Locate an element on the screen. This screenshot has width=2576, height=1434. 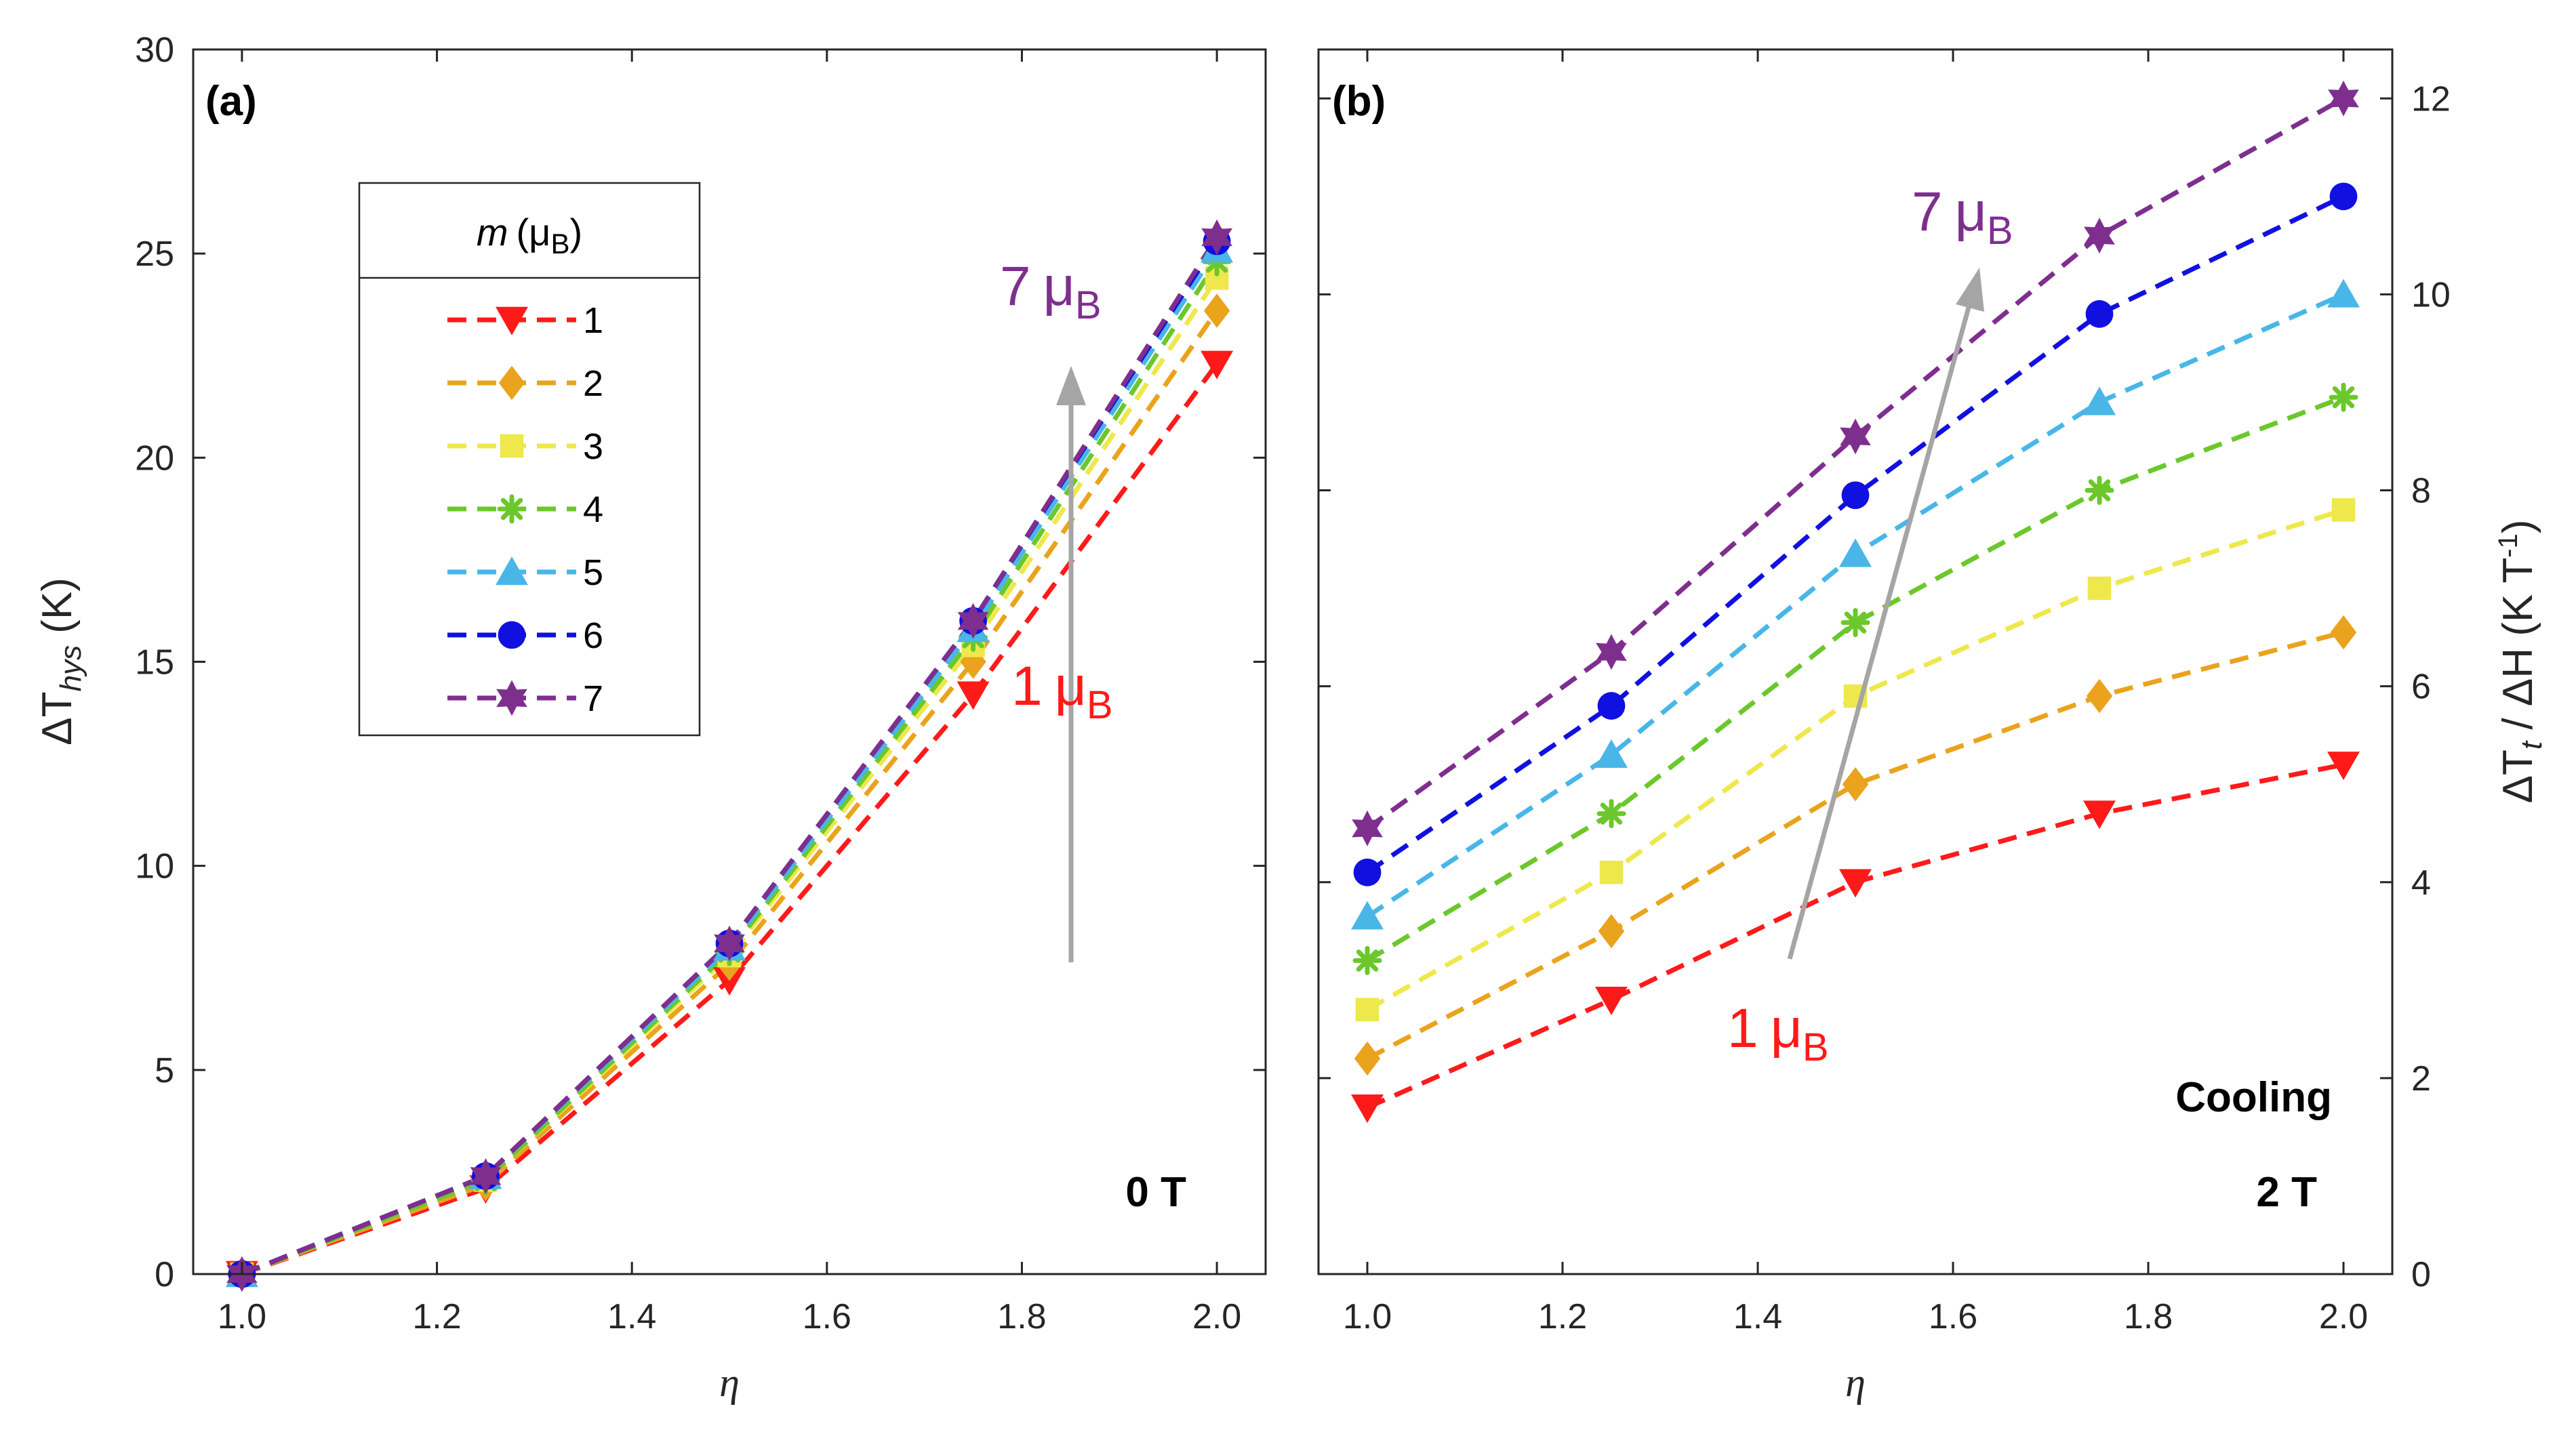
legend: m (μB) 1 2 3 4 5 6 7 is located at coordinates (529, 459).